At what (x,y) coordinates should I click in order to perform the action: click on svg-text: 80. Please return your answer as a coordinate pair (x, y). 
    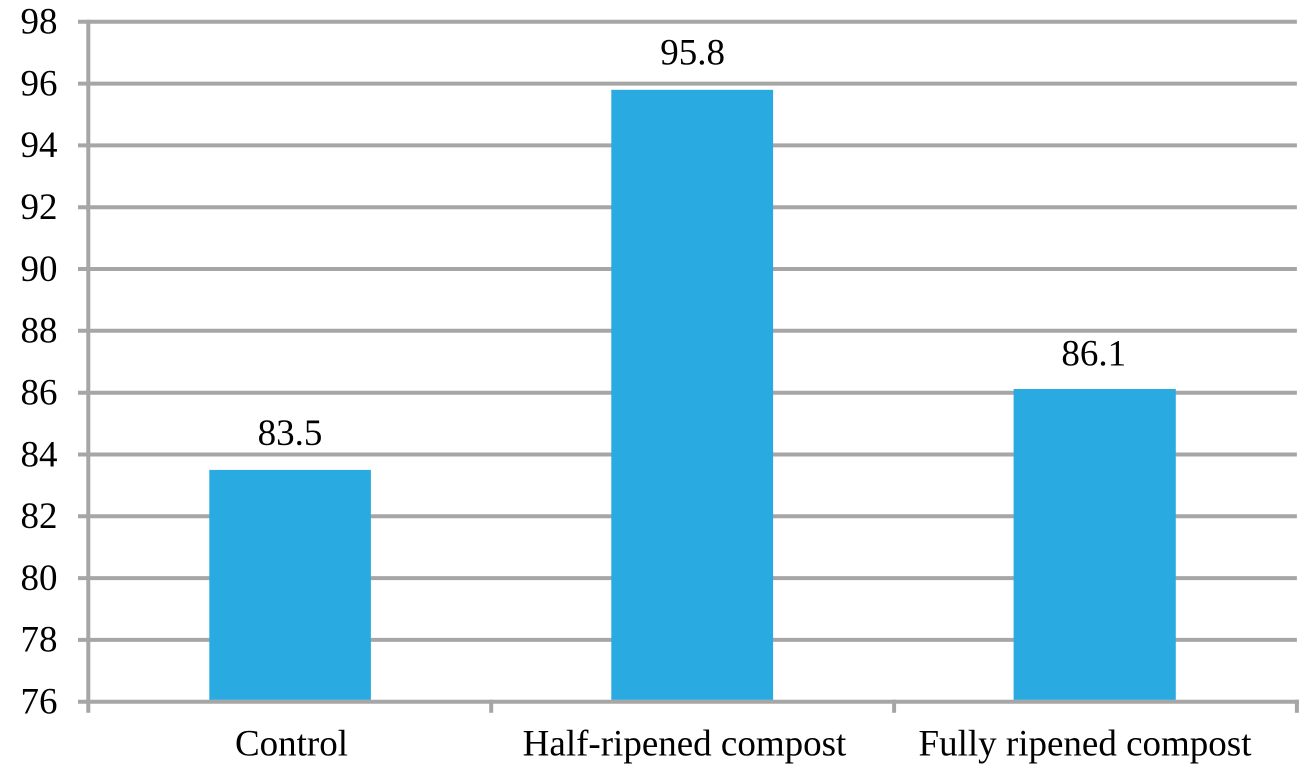
    Looking at the image, I should click on (39, 578).